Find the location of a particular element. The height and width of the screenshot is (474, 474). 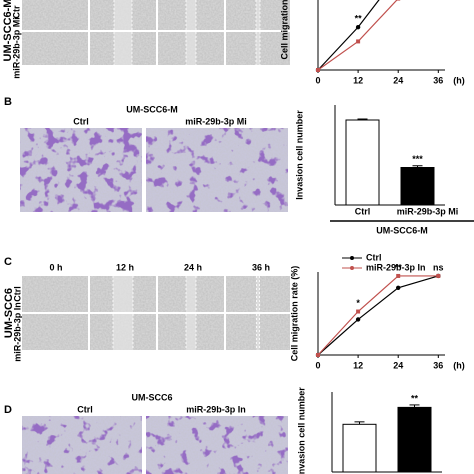

panel-letter: C is located at coordinates (8, 262).